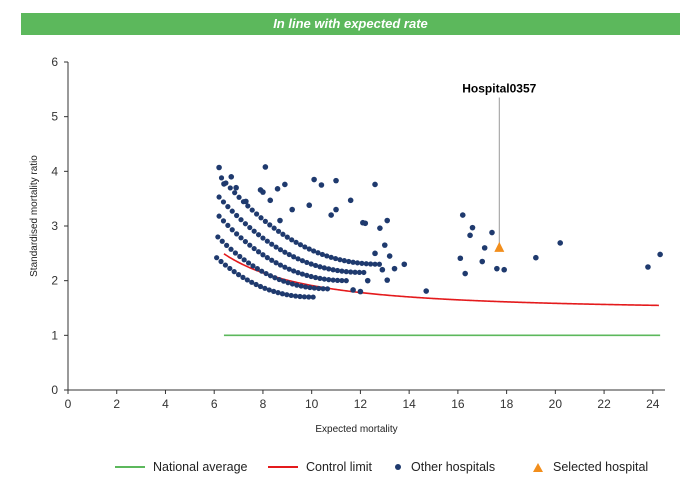 Image resolution: width=700 pixels, height=500 pixels. Describe the element at coordinates (409, 404) in the screenshot. I see `x-tick-label: 14` at that location.